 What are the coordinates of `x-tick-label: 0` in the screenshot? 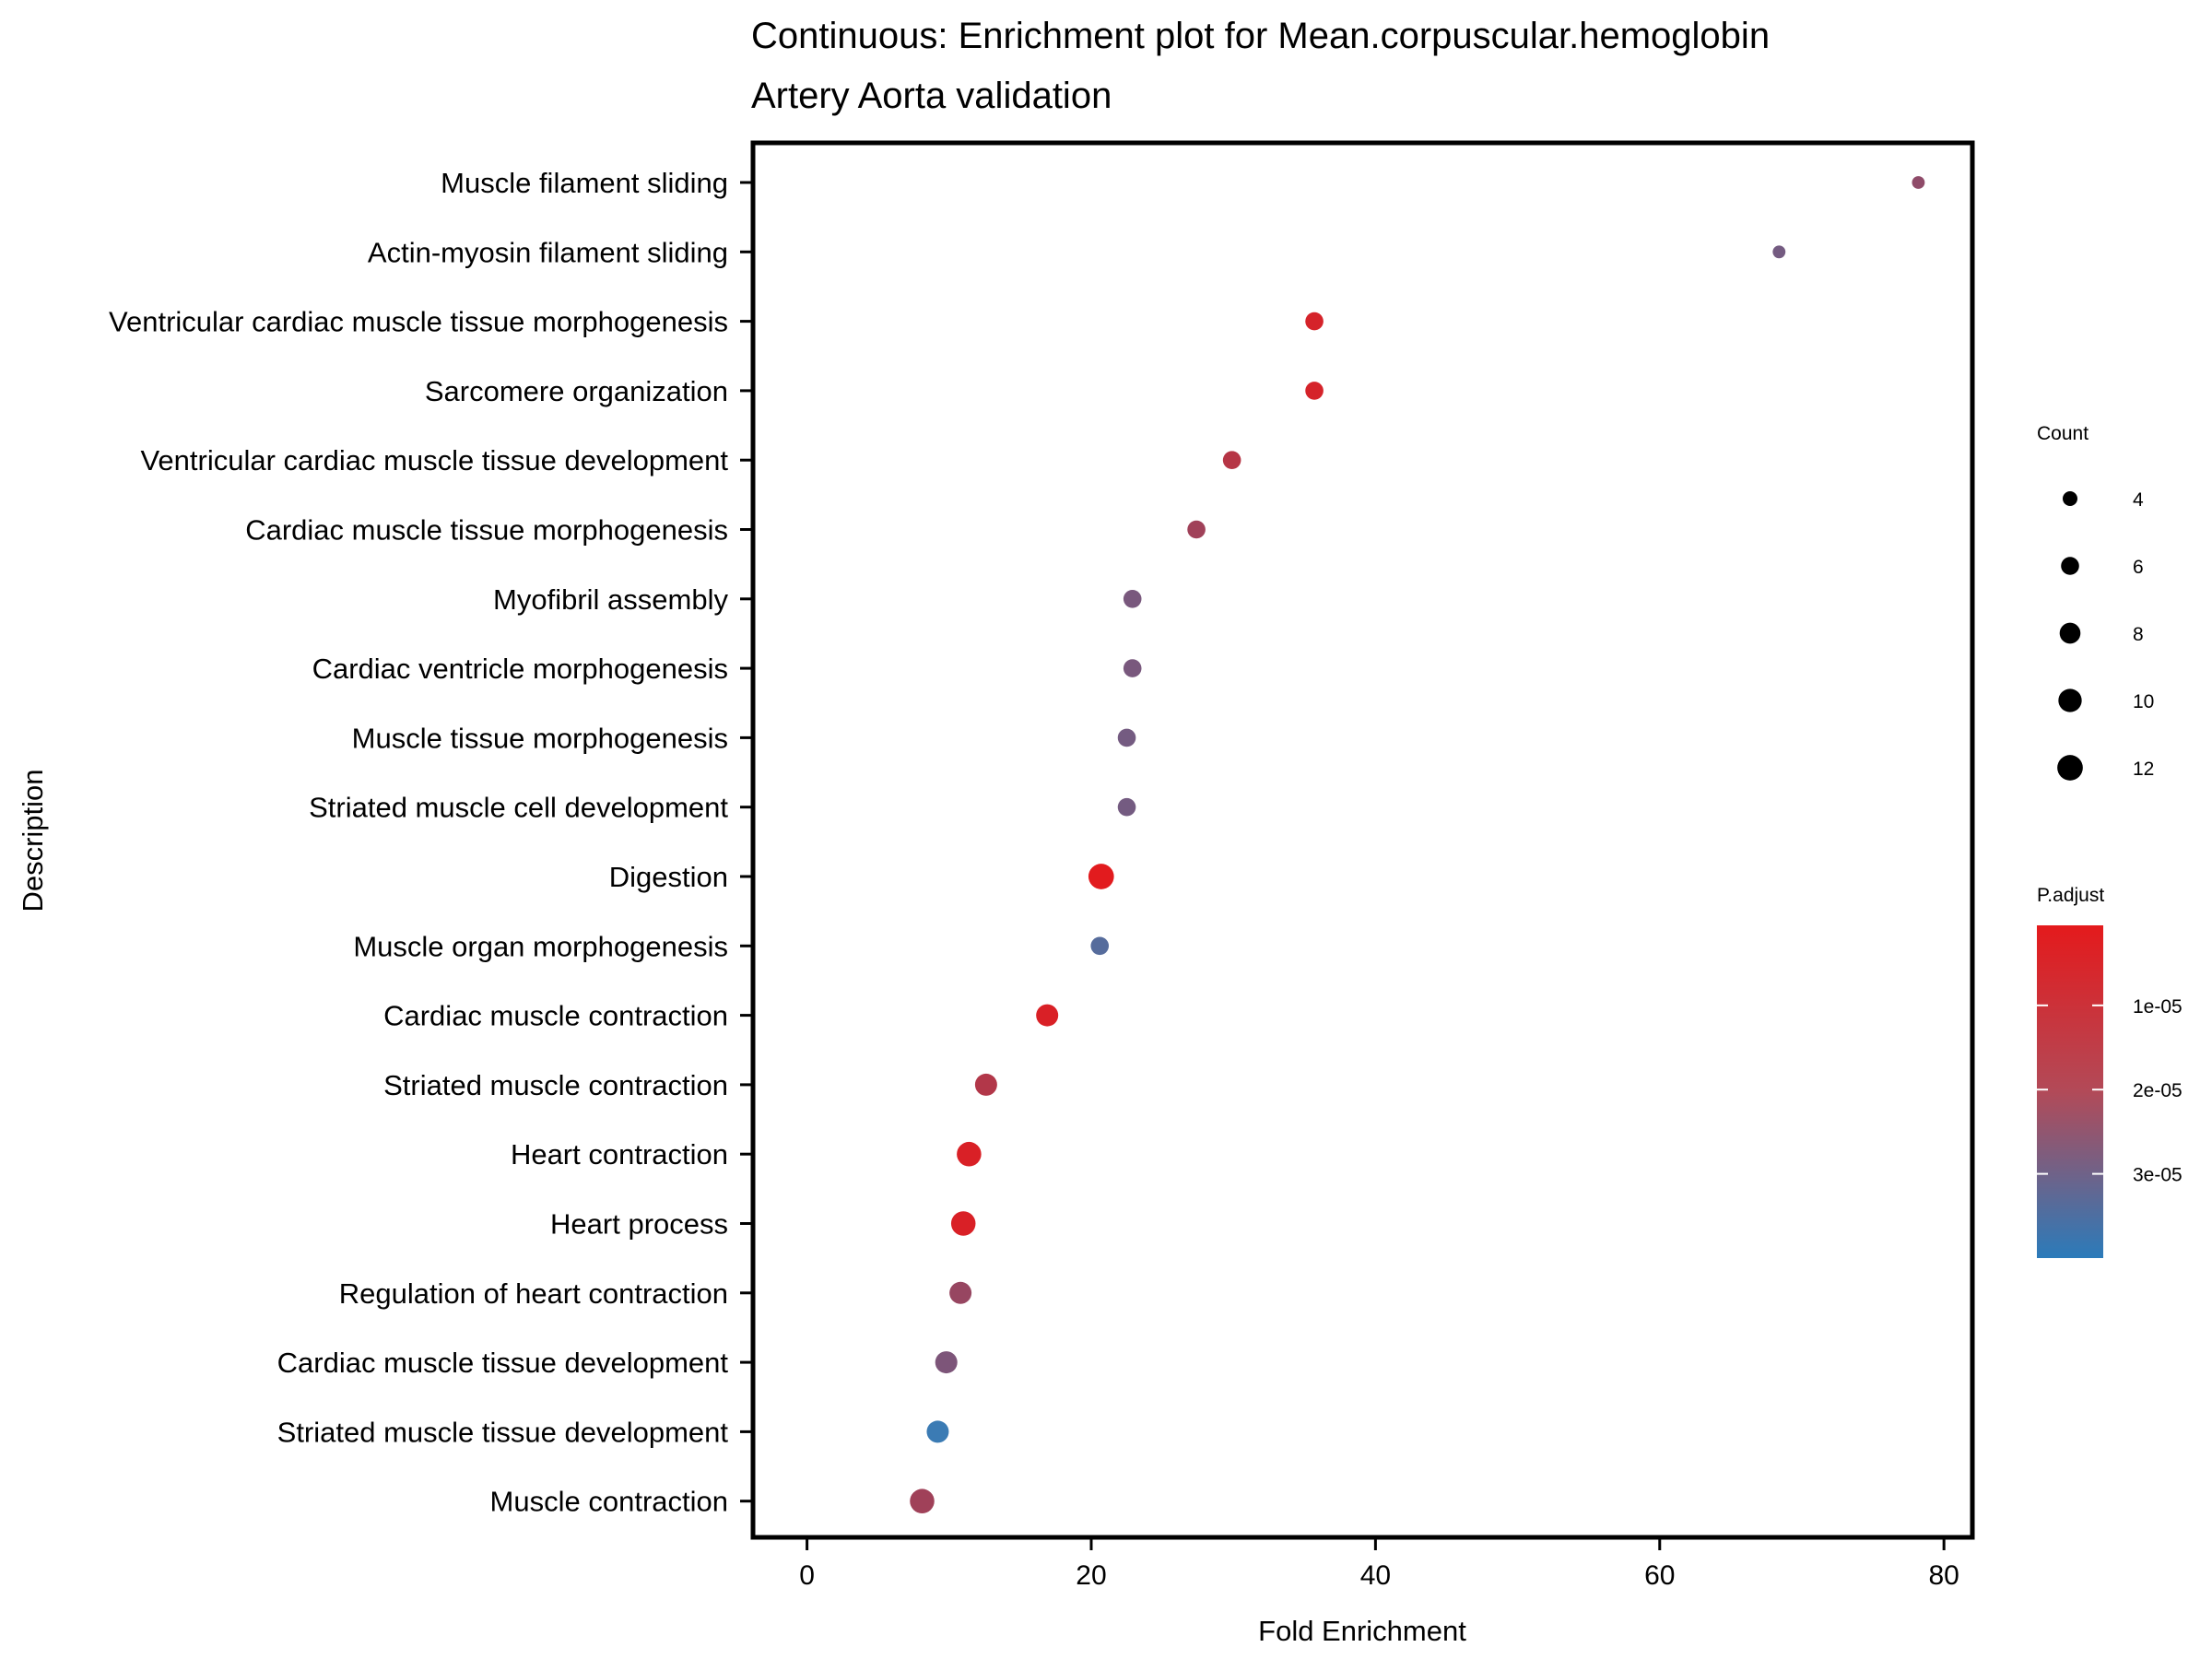 It's located at (807, 1575).